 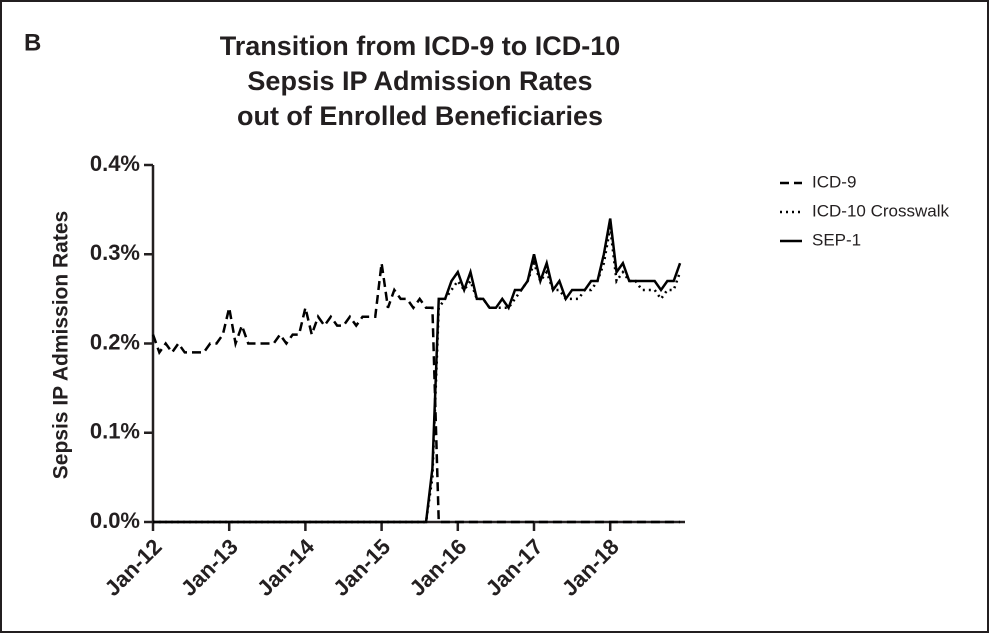 What do you see at coordinates (115, 431) in the screenshot?
I see `y-tick-label: 0.1%` at bounding box center [115, 431].